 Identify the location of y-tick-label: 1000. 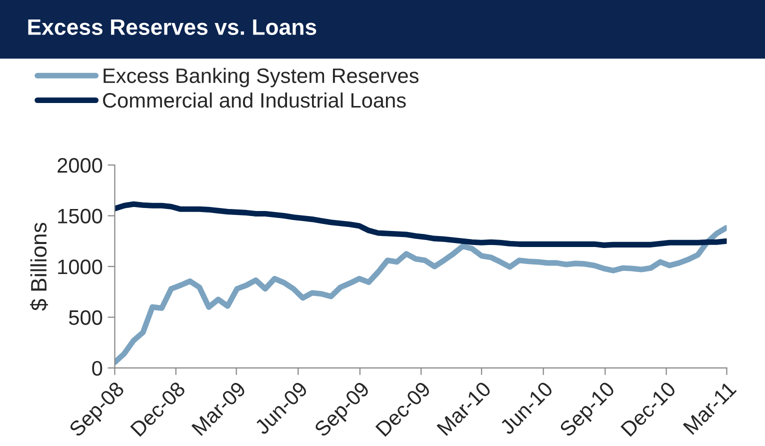
(80, 266).